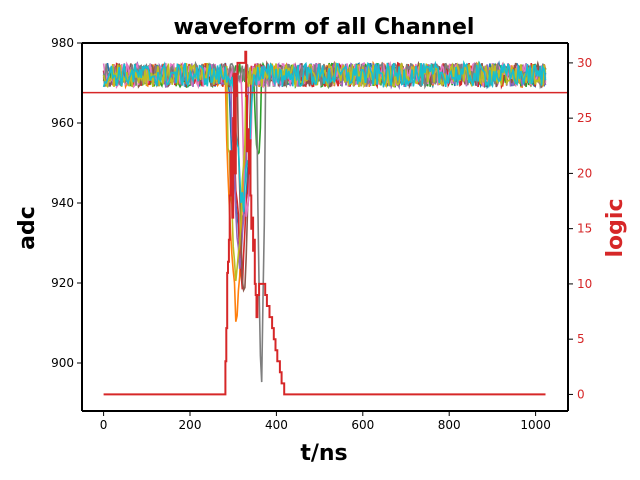  I want to click on y-tick-label-980: 980, so click(62, 43).